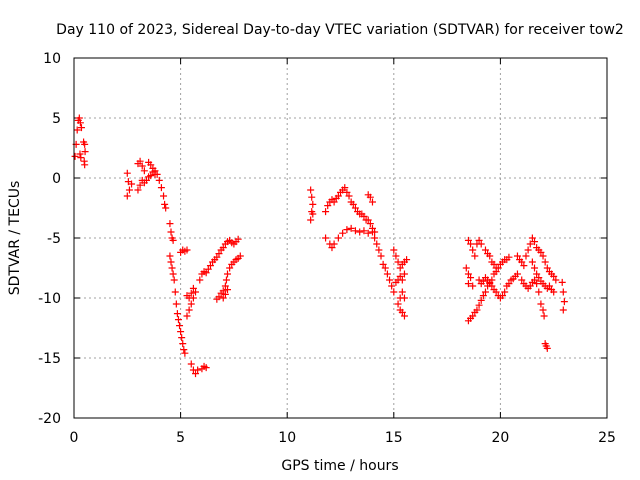 The image size is (640, 480). I want to click on series-seg6b, so click(469, 277).